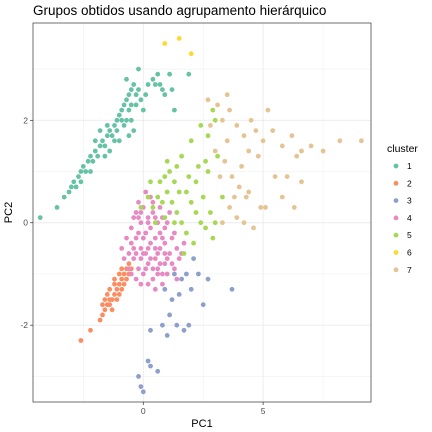 Image resolution: width=432 pixels, height=432 pixels. I want to click on legend: cluster 1 2 3 4 5 6 7, so click(402, 209).